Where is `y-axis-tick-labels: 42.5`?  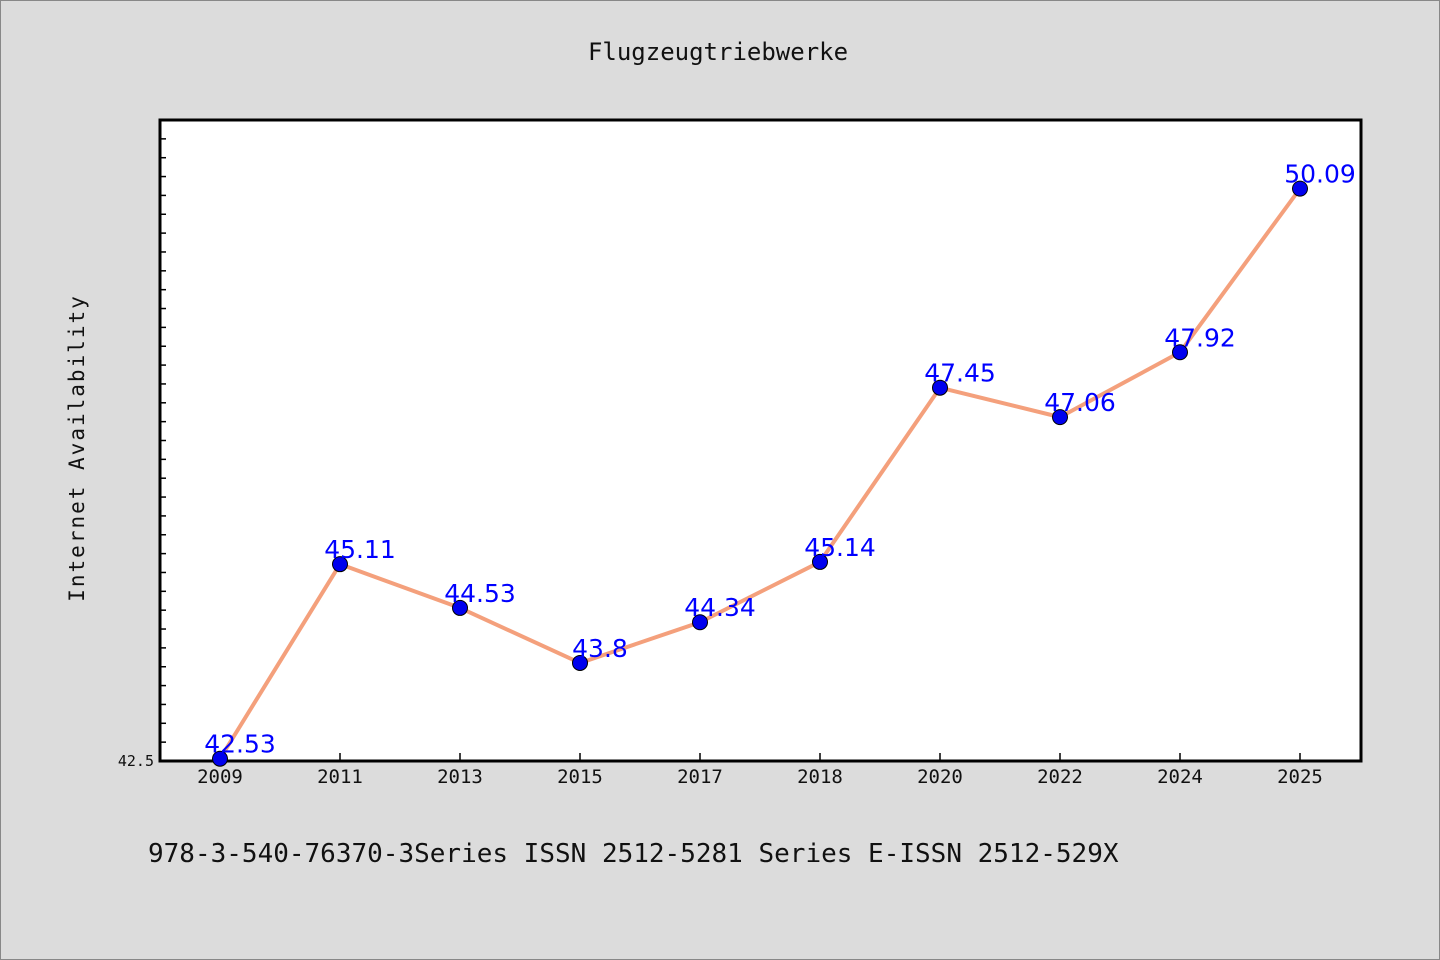
y-axis-tick-labels: 42.5 is located at coordinates (136, 761).